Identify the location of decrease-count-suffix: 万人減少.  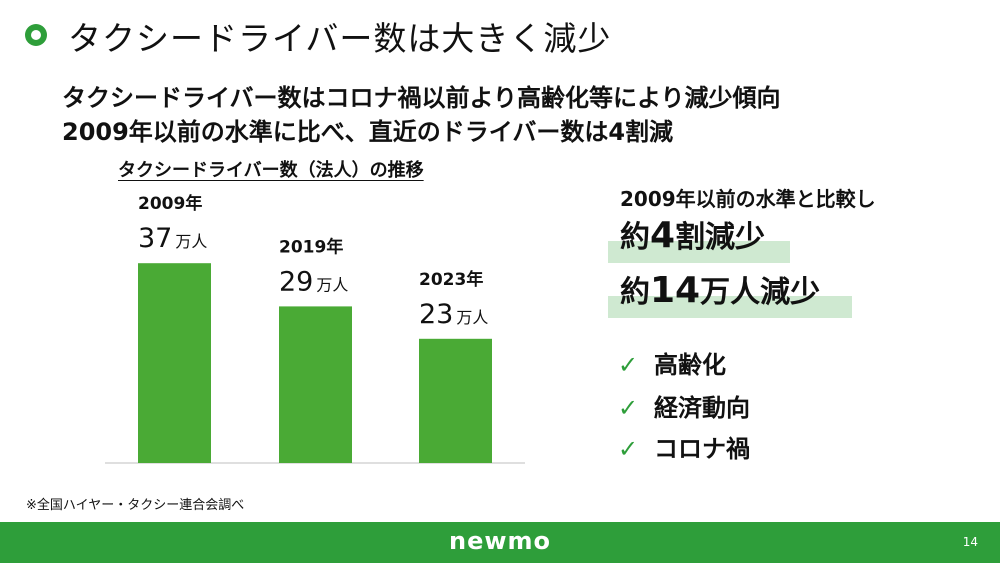
(760, 292).